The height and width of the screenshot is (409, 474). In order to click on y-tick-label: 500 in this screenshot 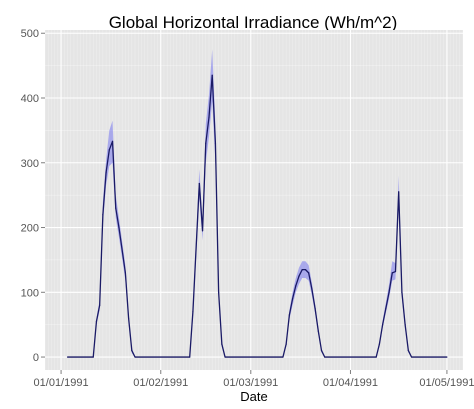, I will do `click(30, 34)`.